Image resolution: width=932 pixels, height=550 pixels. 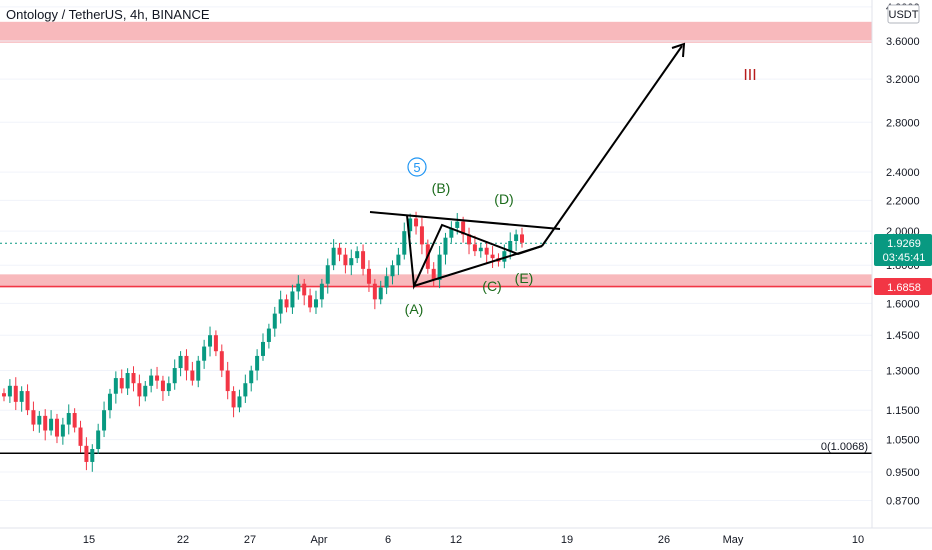 I want to click on currency-button, so click(x=903, y=14).